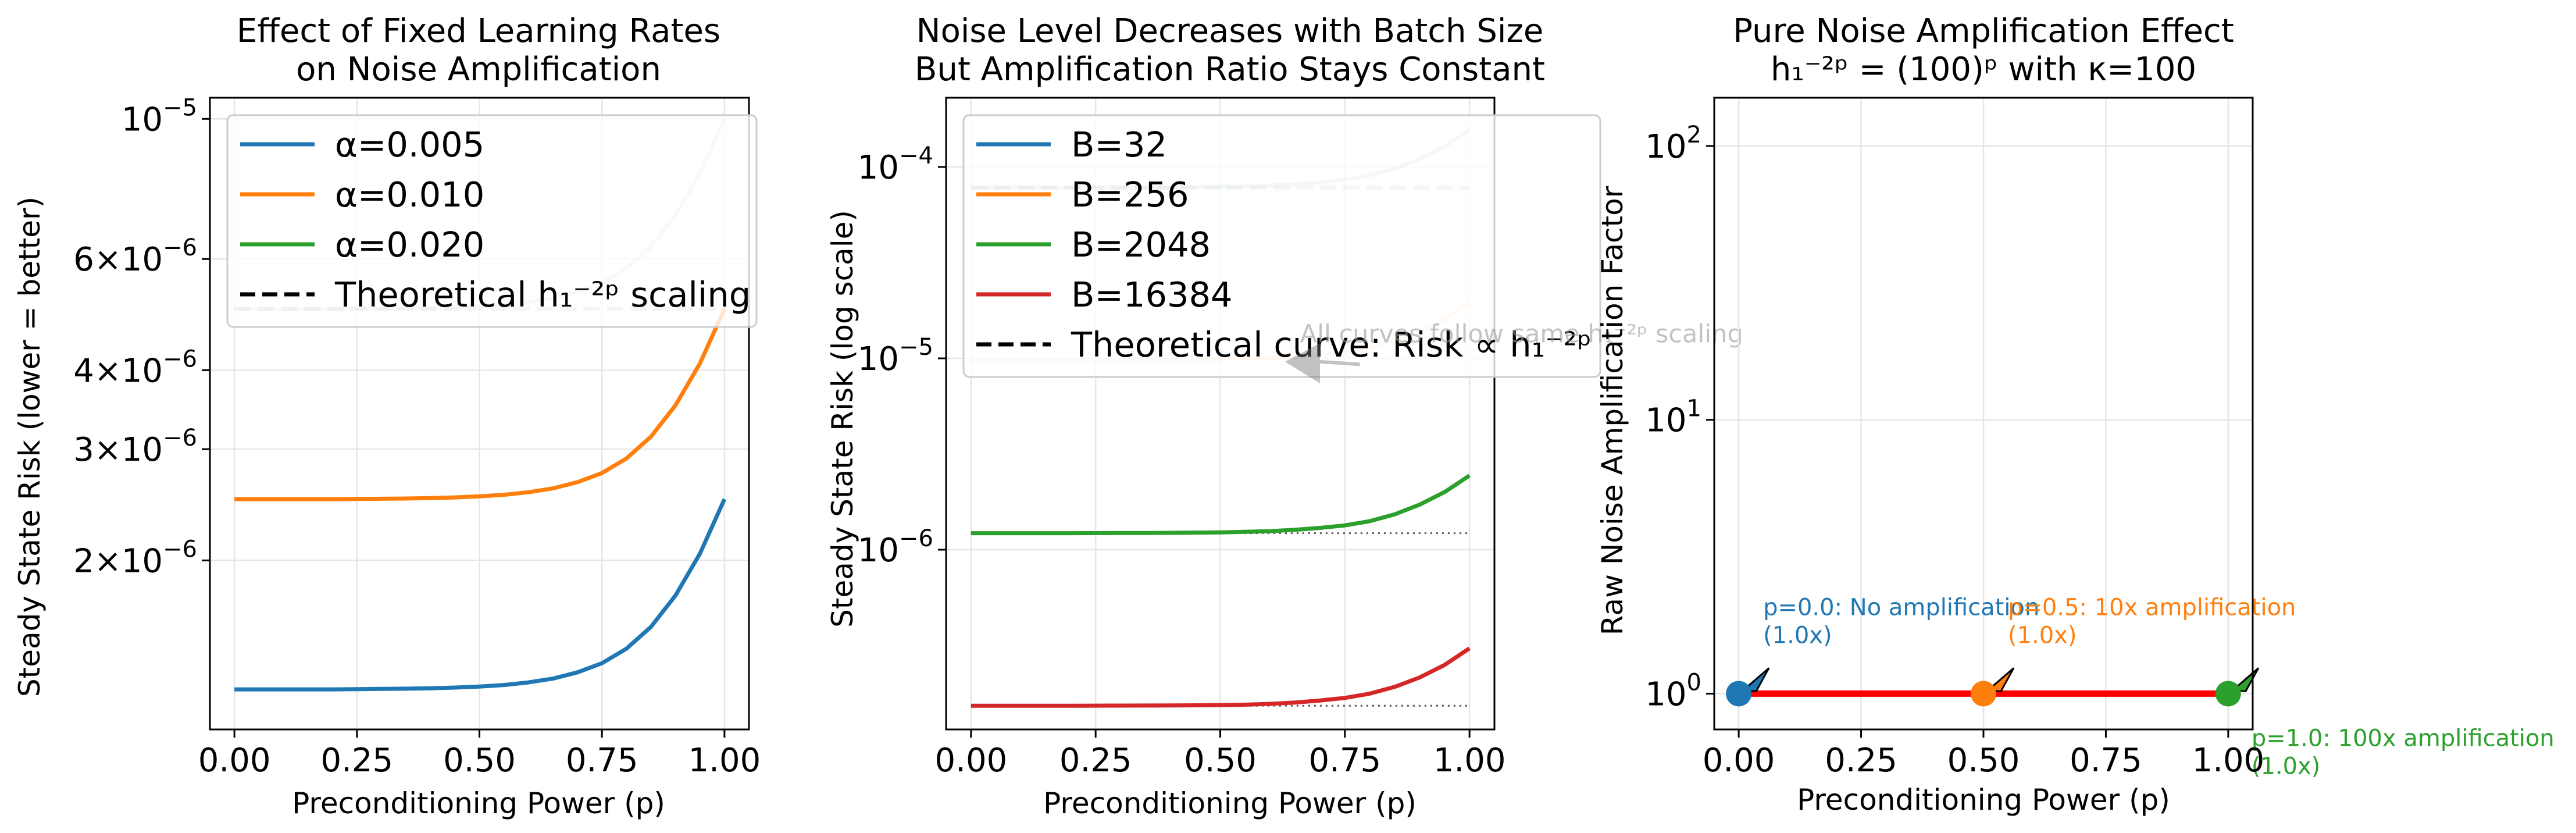 This screenshot has width=2576, height=833. I want to click on panel-2-y-tick-label-0: 10⁻⁴, so click(896, 165).